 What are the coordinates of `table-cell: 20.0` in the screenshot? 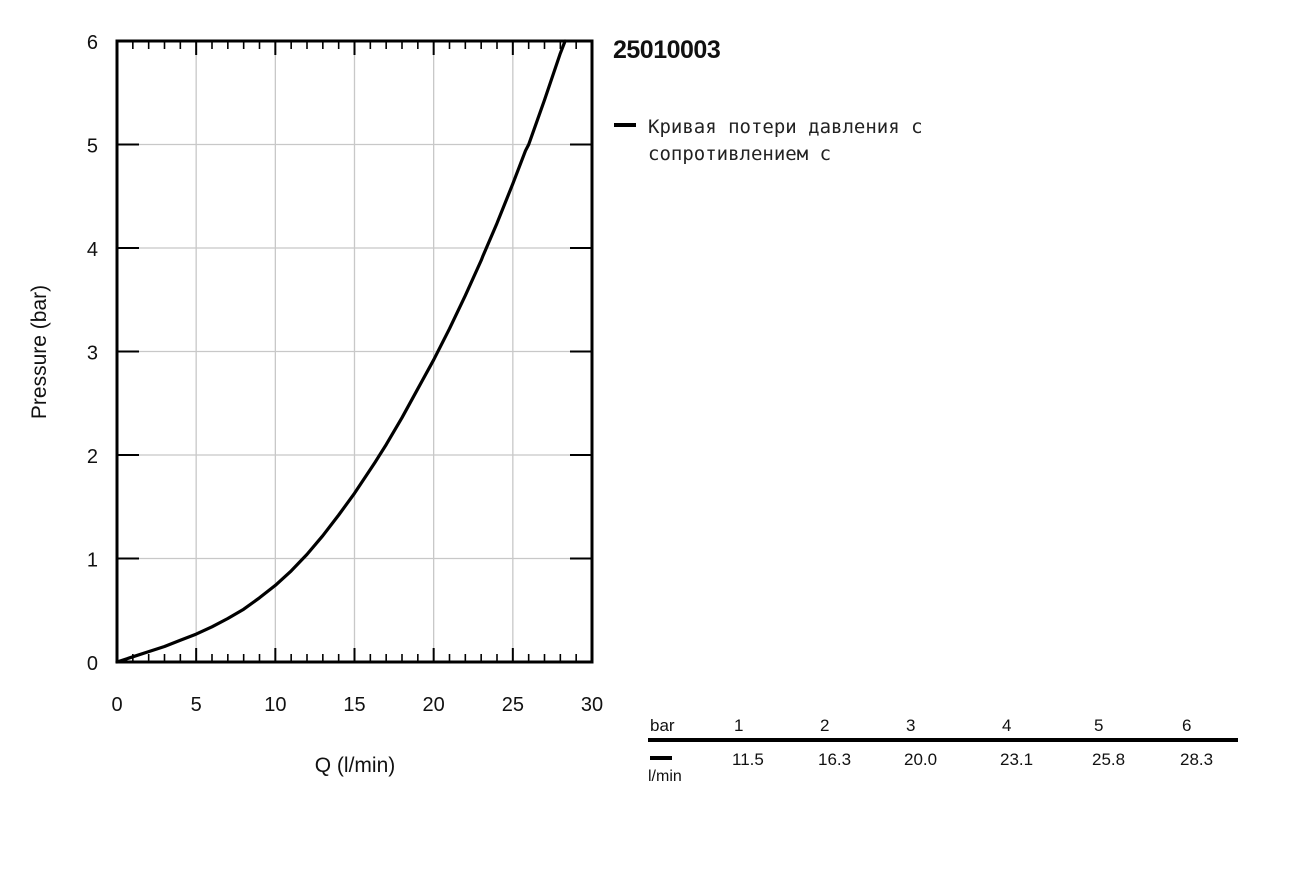 It's located at (921, 759).